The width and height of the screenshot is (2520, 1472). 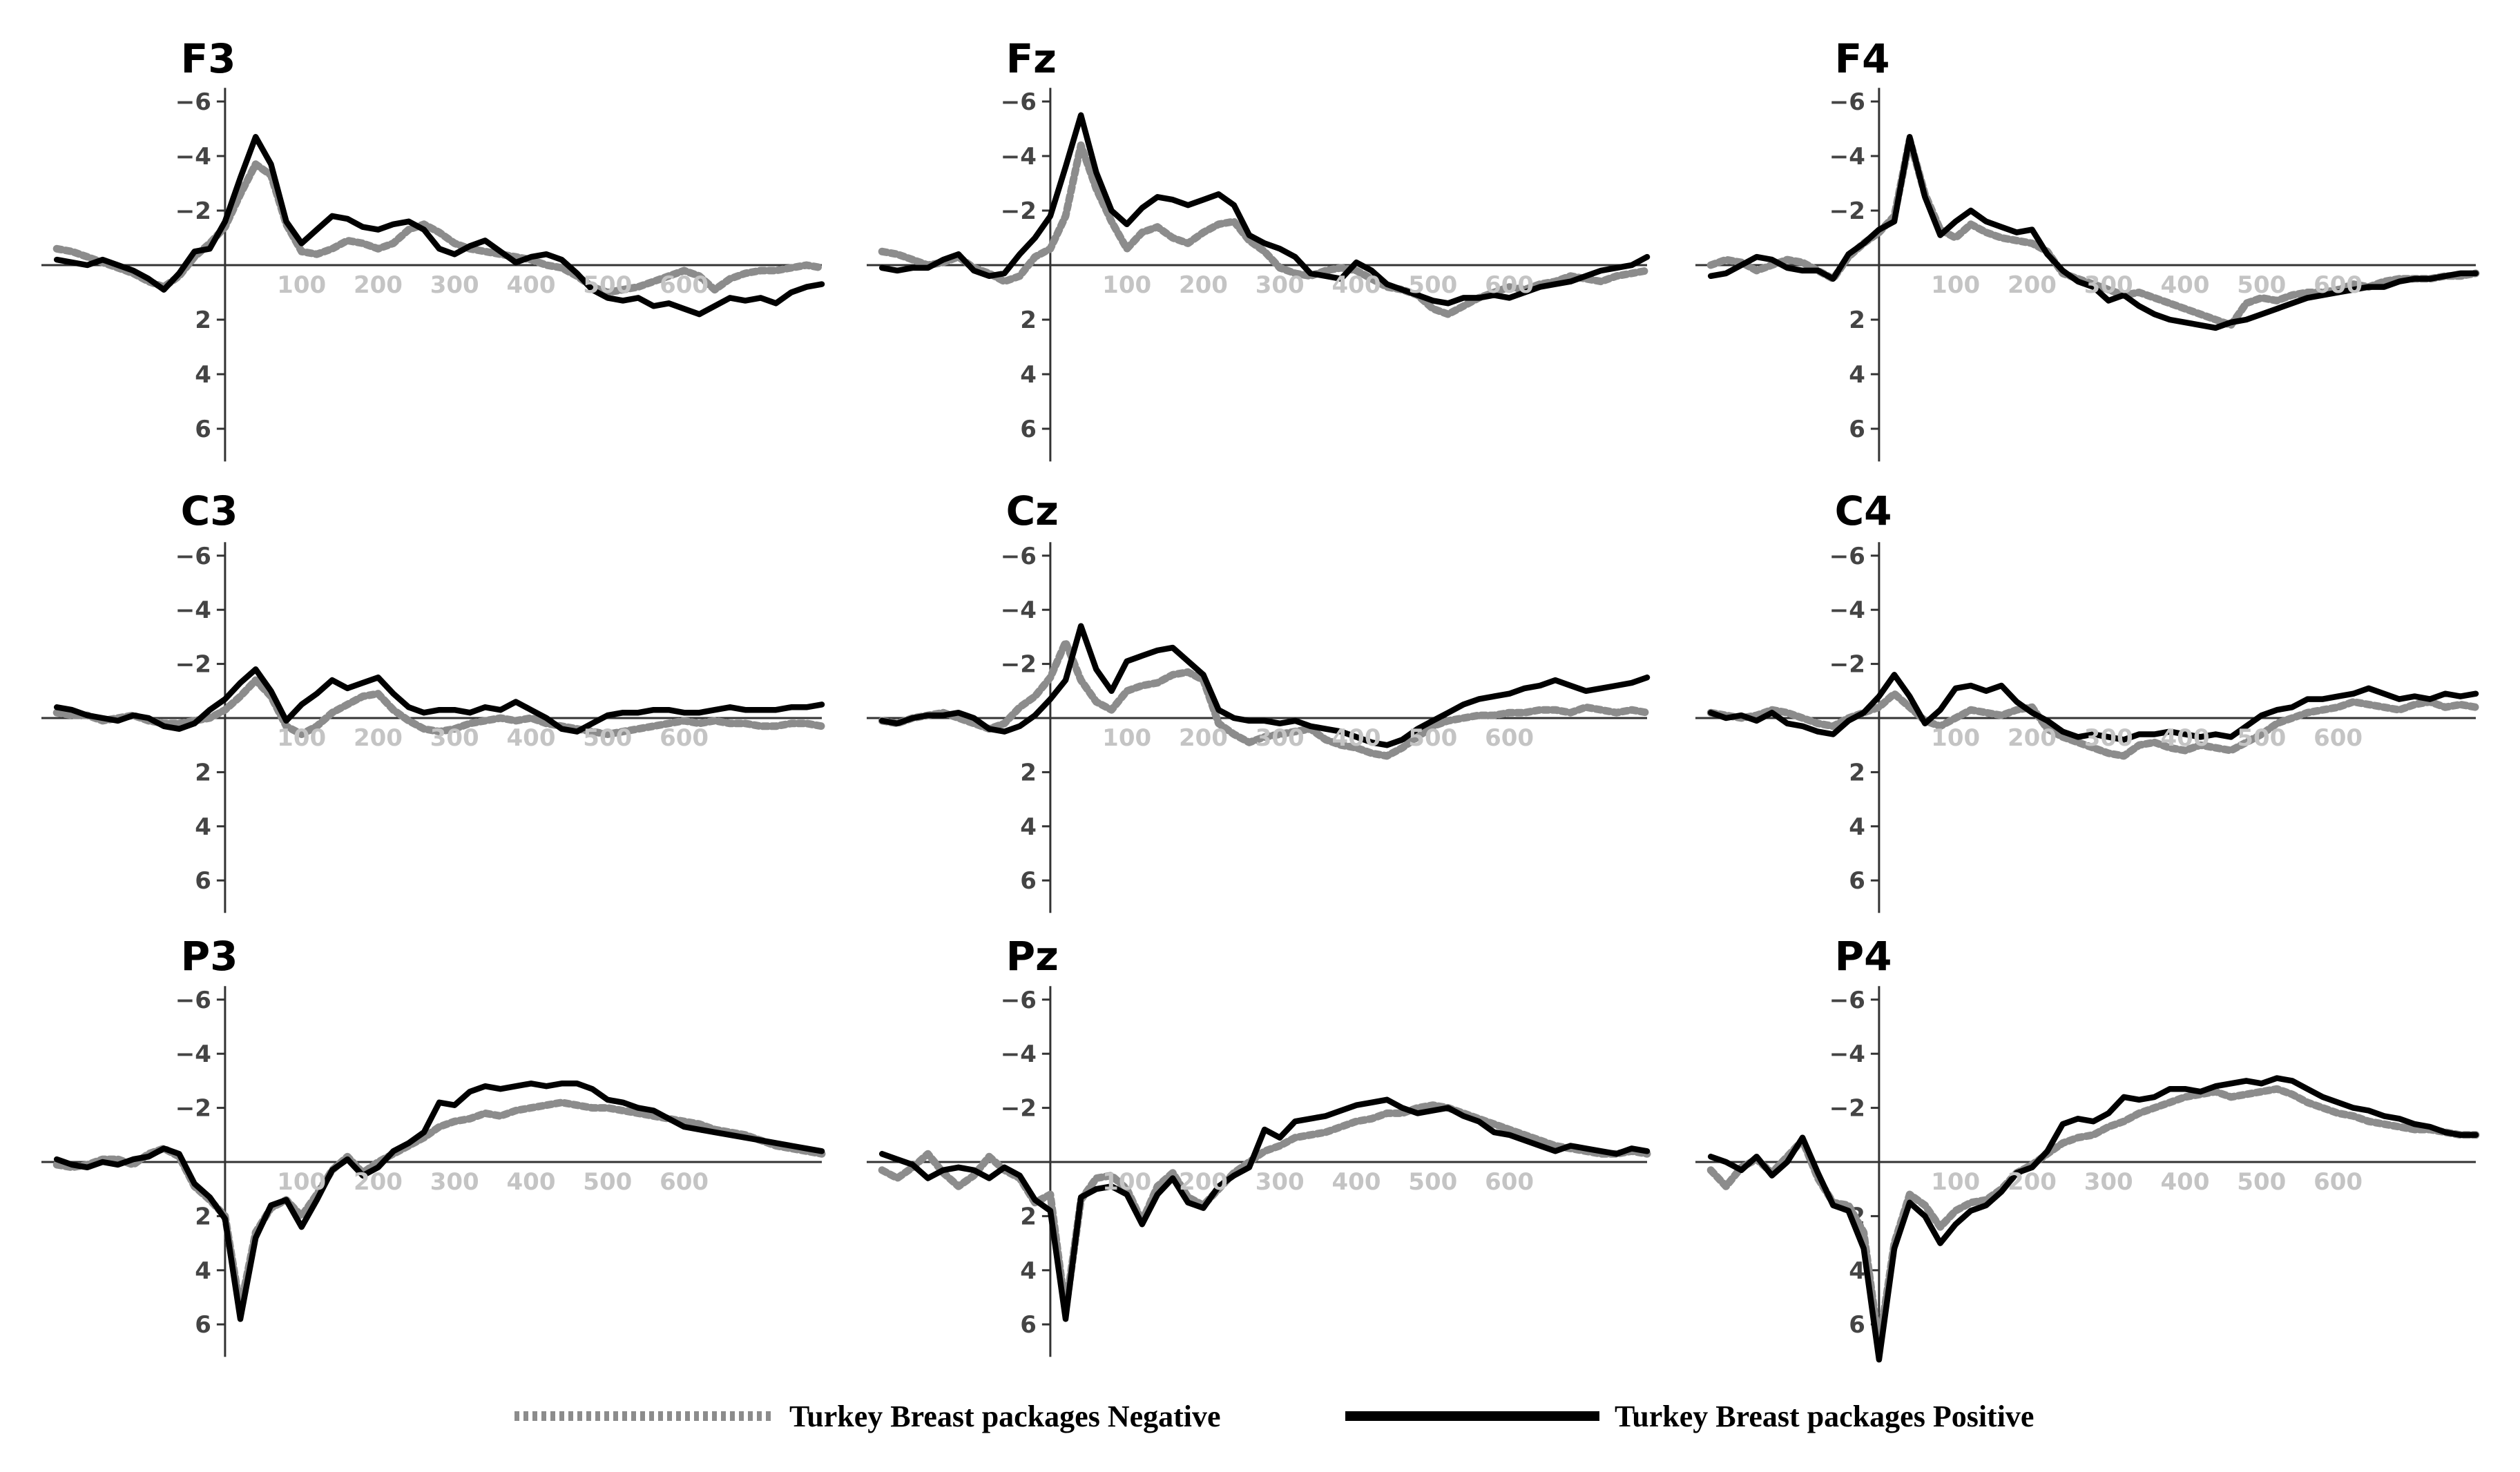 I want to click on panel-f3: F3 −6 −4 −2 2 4 6 100 200 300 400 500 600, so click(x=433, y=249).